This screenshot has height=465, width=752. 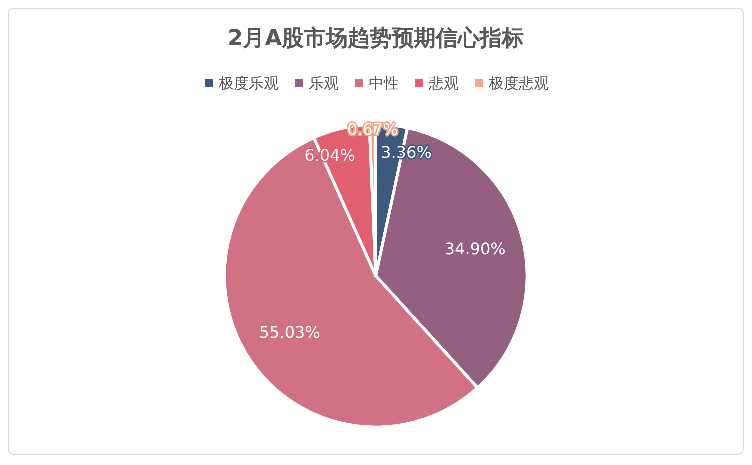 I want to click on chart-title: 2月A股市场趋势预期信心指标, so click(x=376, y=39).